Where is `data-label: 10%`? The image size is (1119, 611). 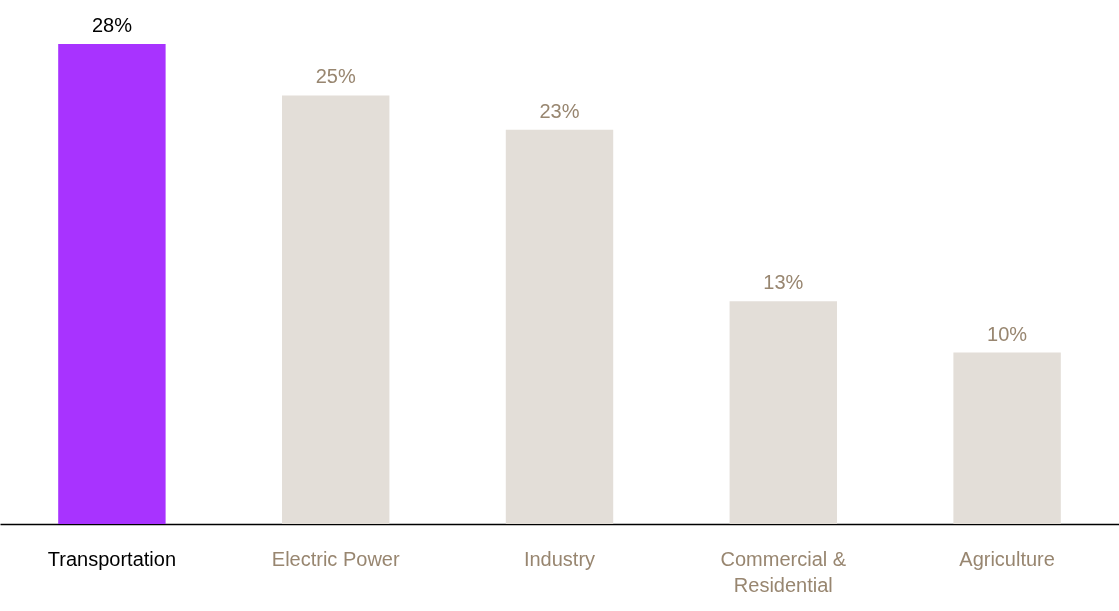
data-label: 10% is located at coordinates (1007, 333).